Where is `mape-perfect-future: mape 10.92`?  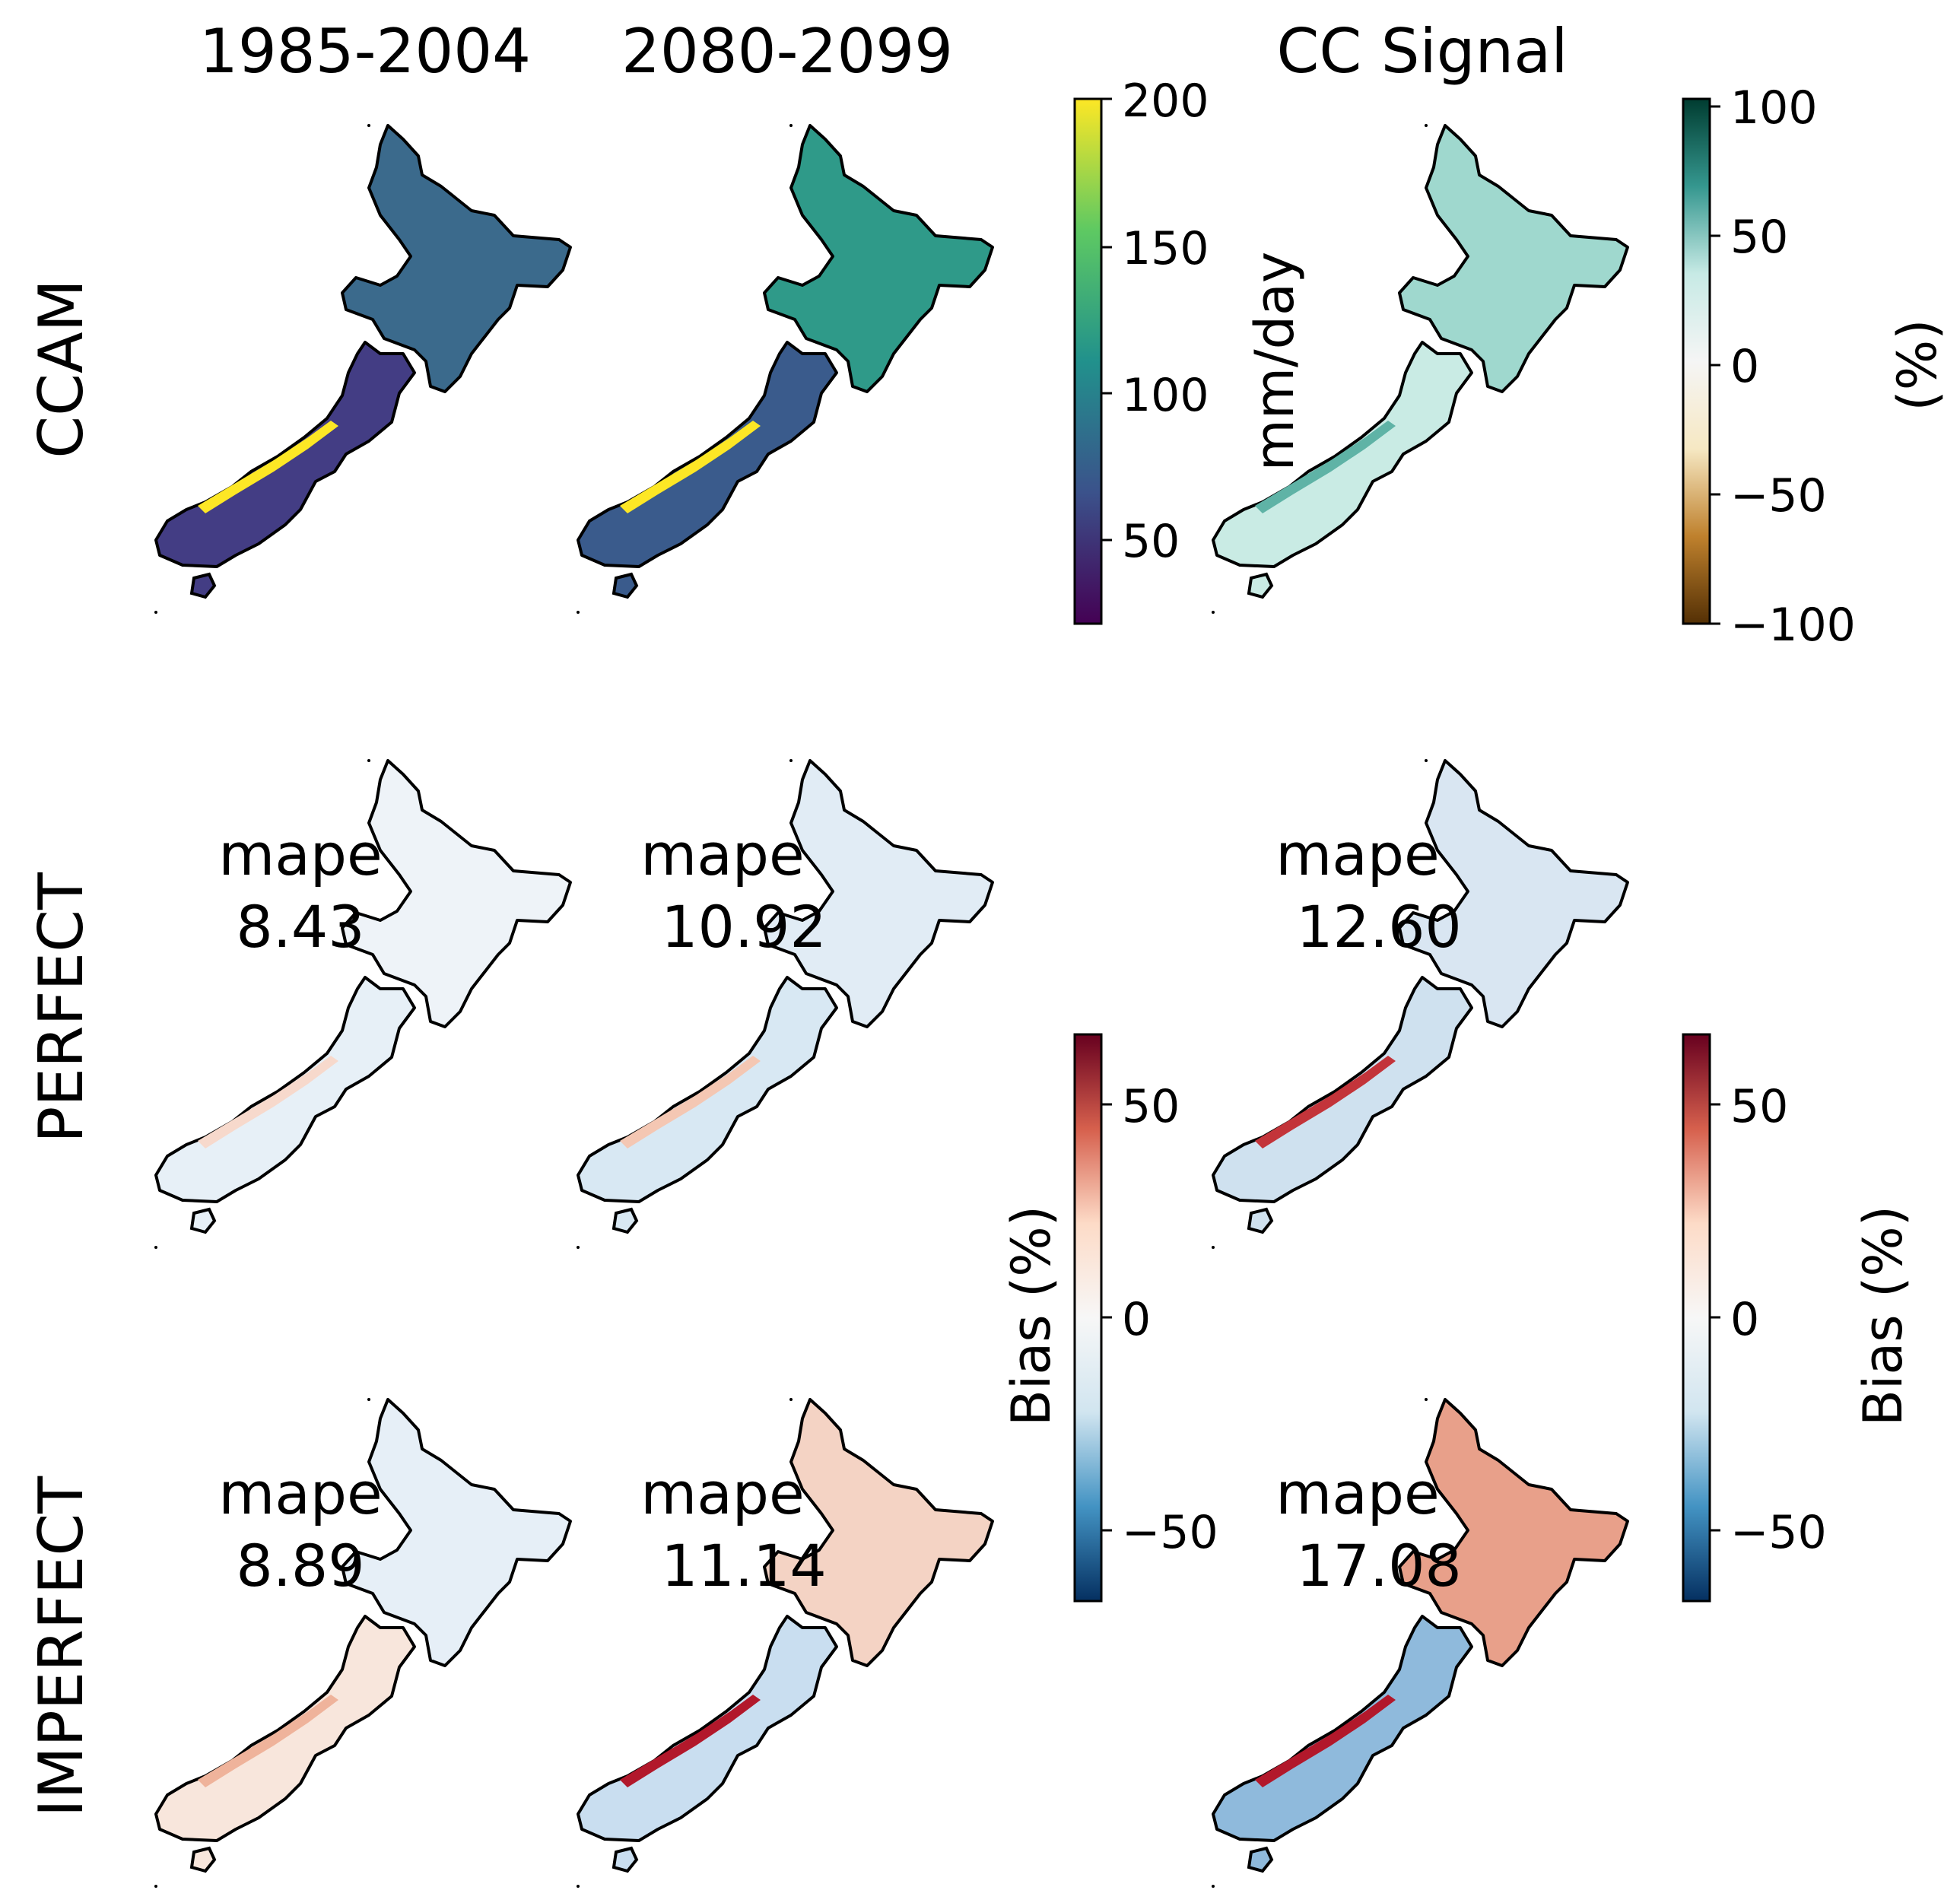 mape-perfect-future: mape 10.92 is located at coordinates (733, 891).